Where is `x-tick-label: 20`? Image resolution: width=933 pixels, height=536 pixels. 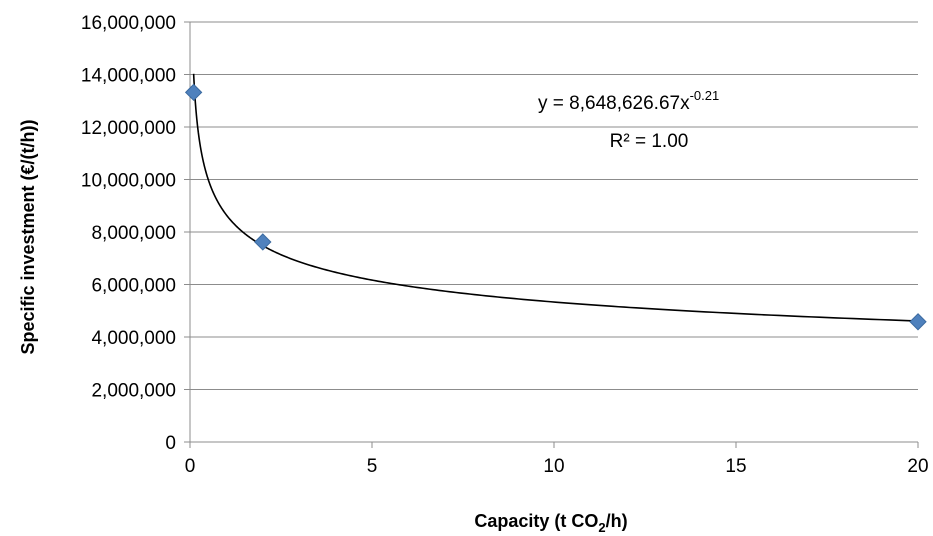 x-tick-label: 20 is located at coordinates (917, 466).